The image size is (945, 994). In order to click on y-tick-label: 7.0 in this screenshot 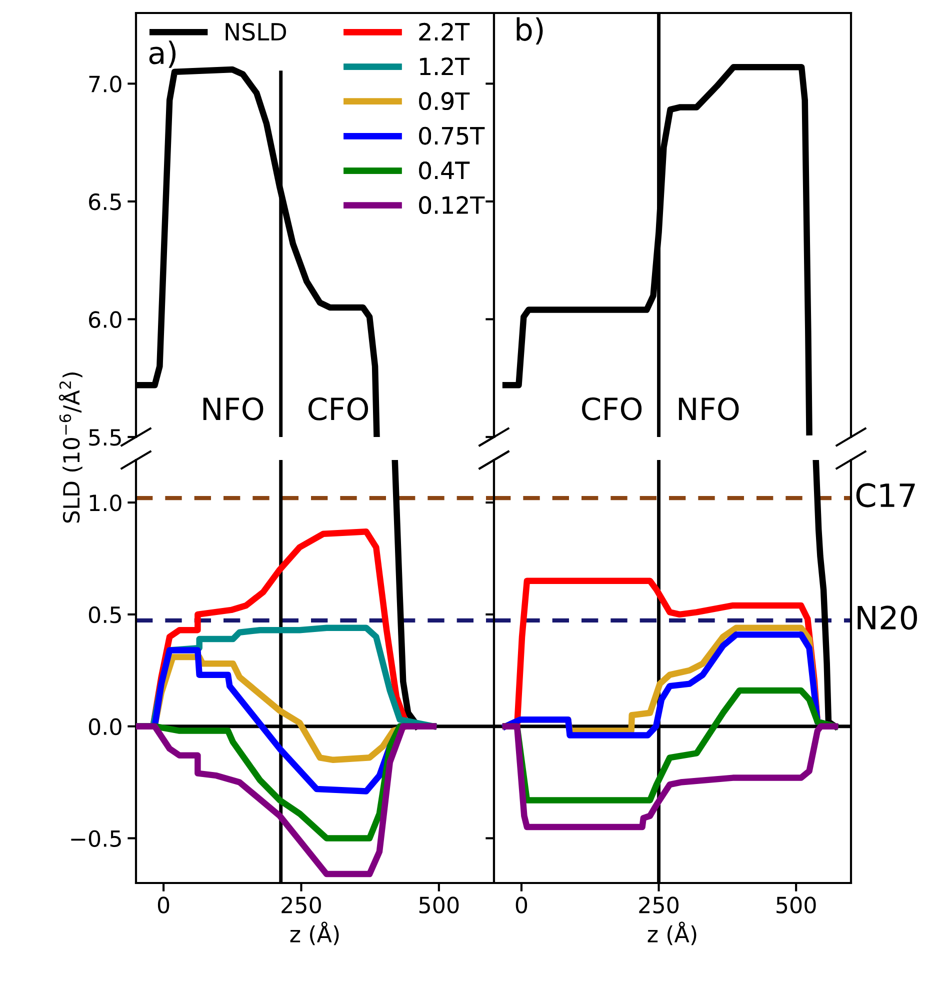, I will do `click(105, 84)`.